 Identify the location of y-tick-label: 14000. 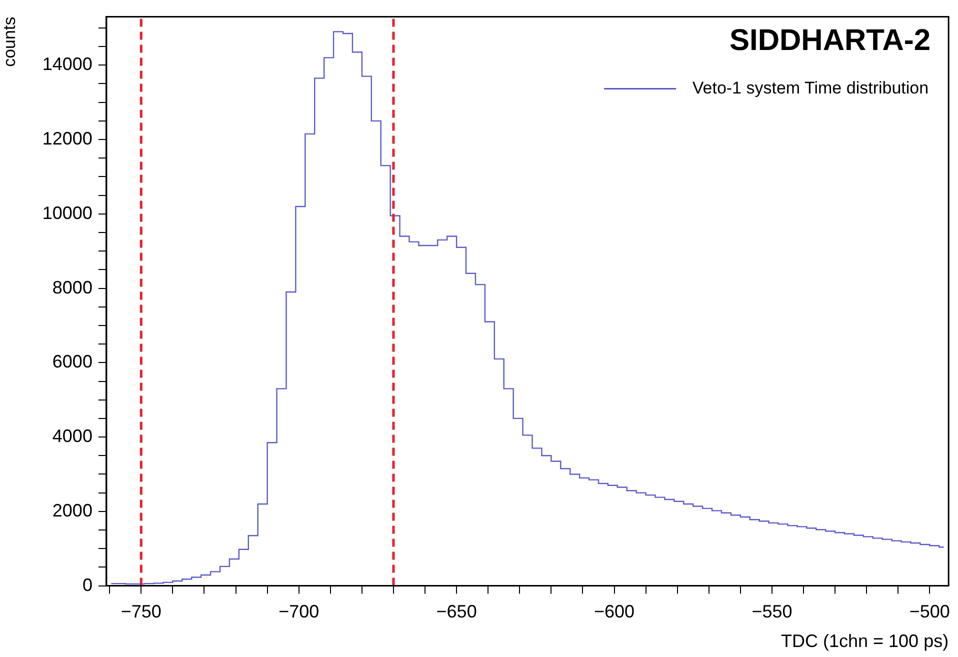
(67, 64).